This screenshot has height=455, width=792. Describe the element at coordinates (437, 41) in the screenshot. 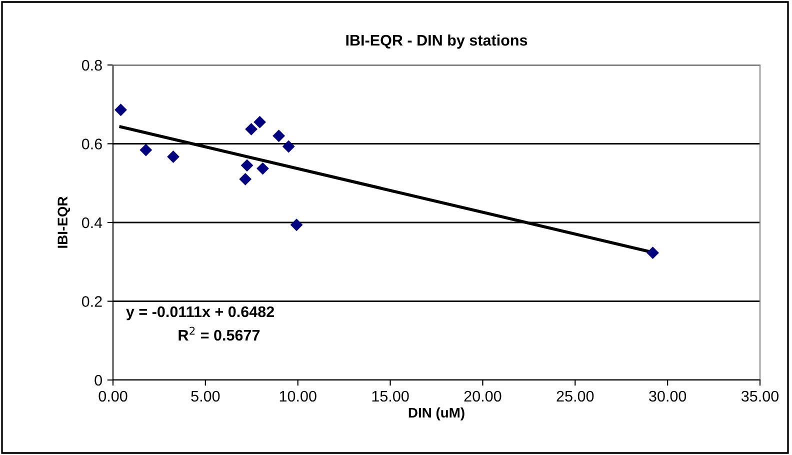

I see `chart-title: IBI-EQR - DIN by stations` at that location.